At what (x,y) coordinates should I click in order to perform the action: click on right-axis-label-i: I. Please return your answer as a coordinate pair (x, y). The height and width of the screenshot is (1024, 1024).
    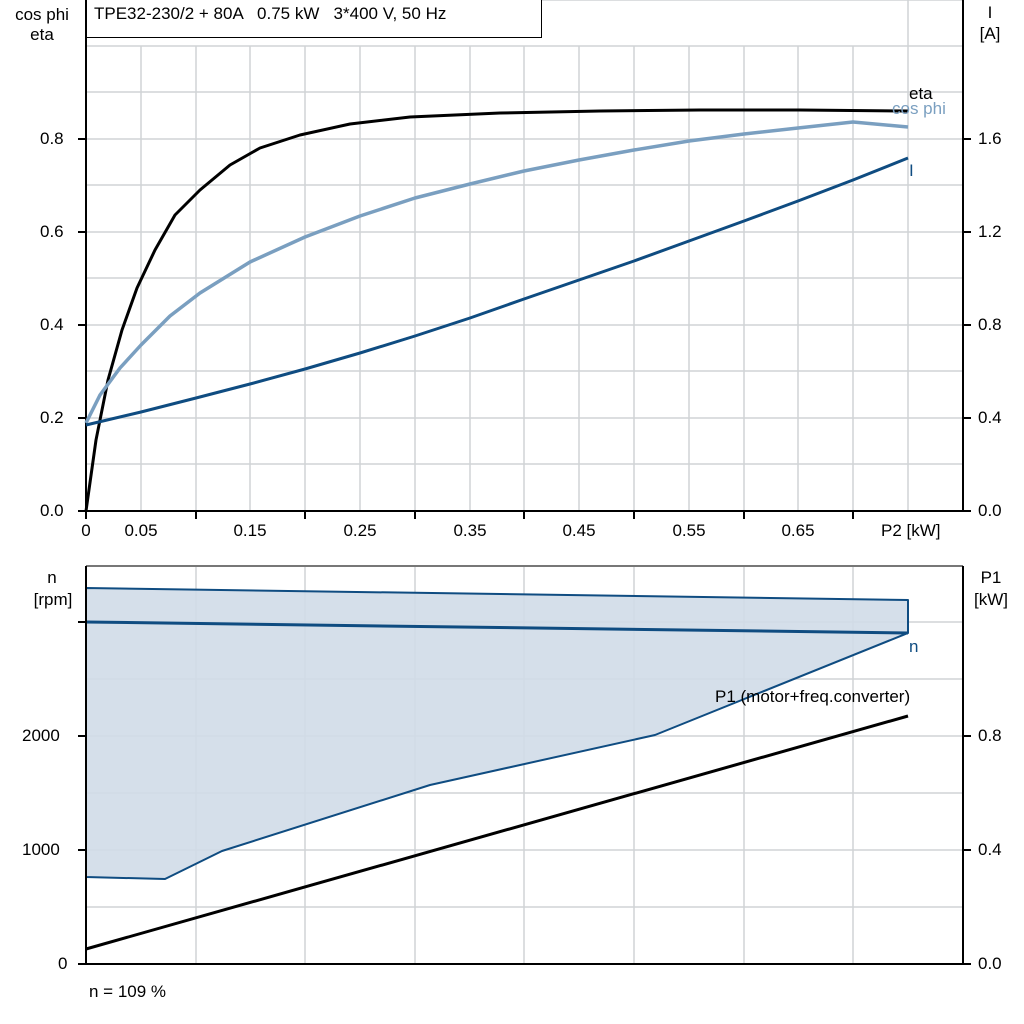
    Looking at the image, I should click on (990, 12).